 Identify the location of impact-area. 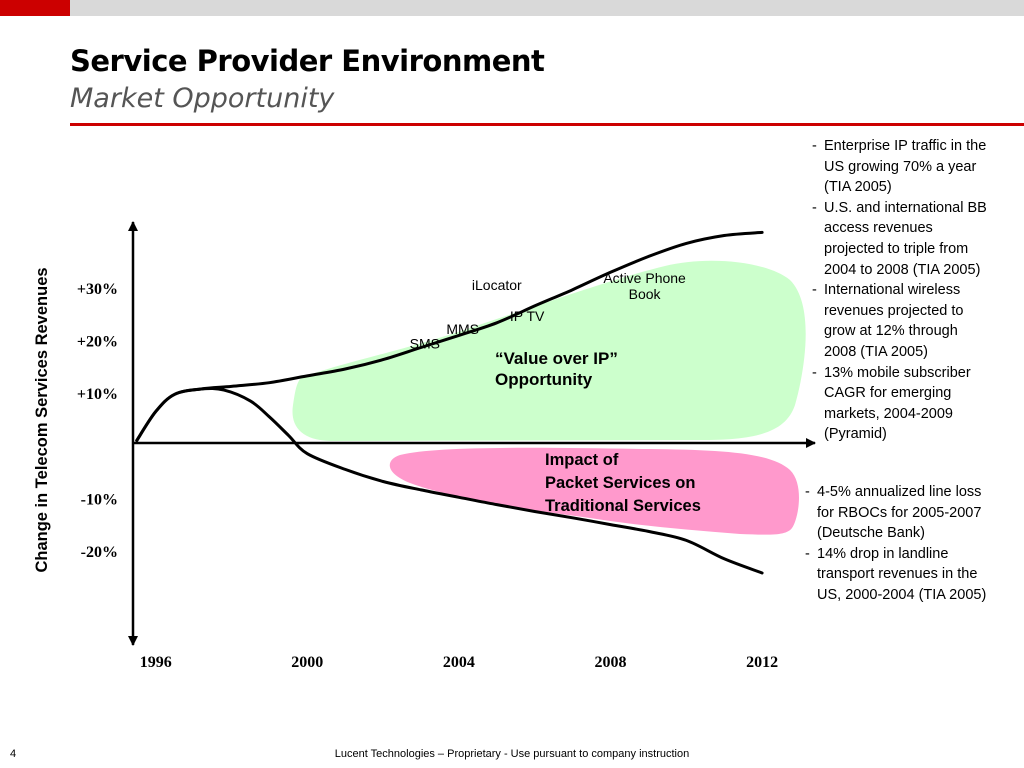
(594, 491).